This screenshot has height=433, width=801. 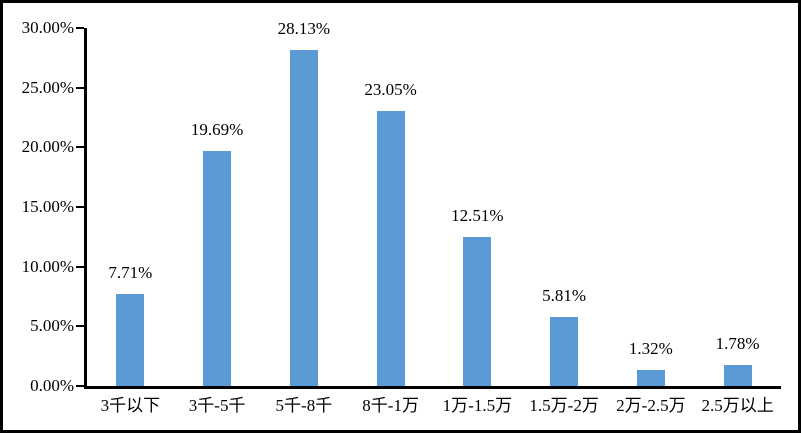 I want to click on x-axis-category-label: 3千-5千, so click(x=217, y=405).